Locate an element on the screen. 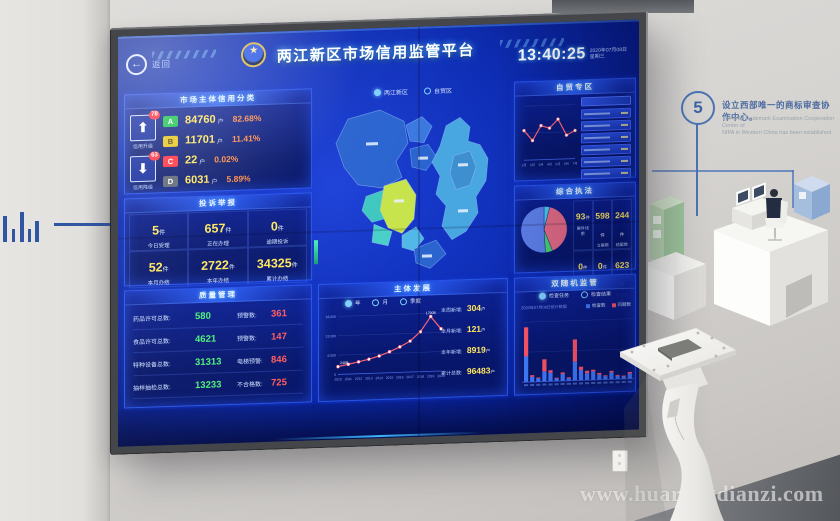  credit-upgrade-button: ⬆ 78 is located at coordinates (145, 126).